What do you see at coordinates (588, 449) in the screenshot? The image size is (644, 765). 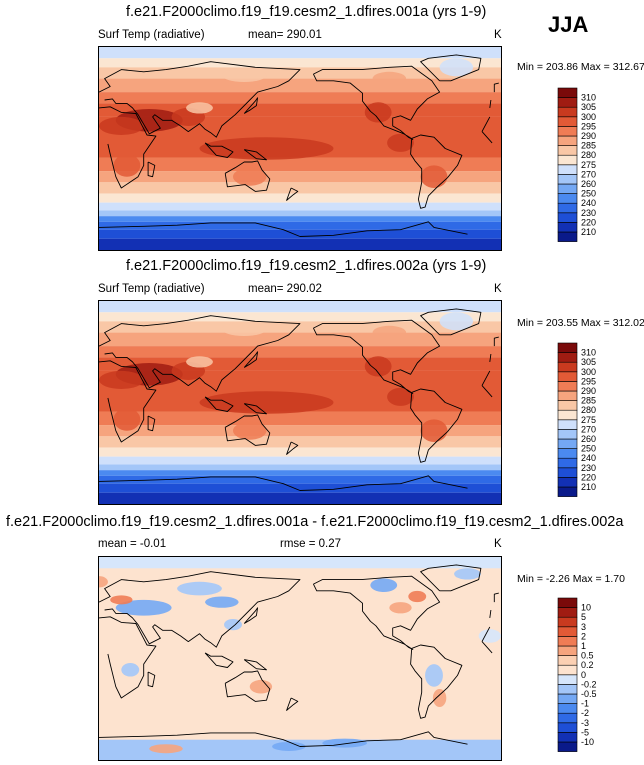 I see `colorbar-tick-label: 250` at bounding box center [588, 449].